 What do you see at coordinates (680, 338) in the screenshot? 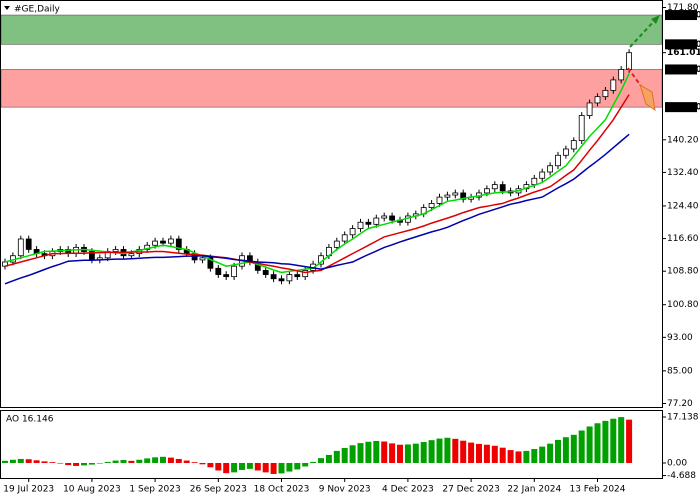
I see `y-tick-label: 93.00` at bounding box center [680, 338].